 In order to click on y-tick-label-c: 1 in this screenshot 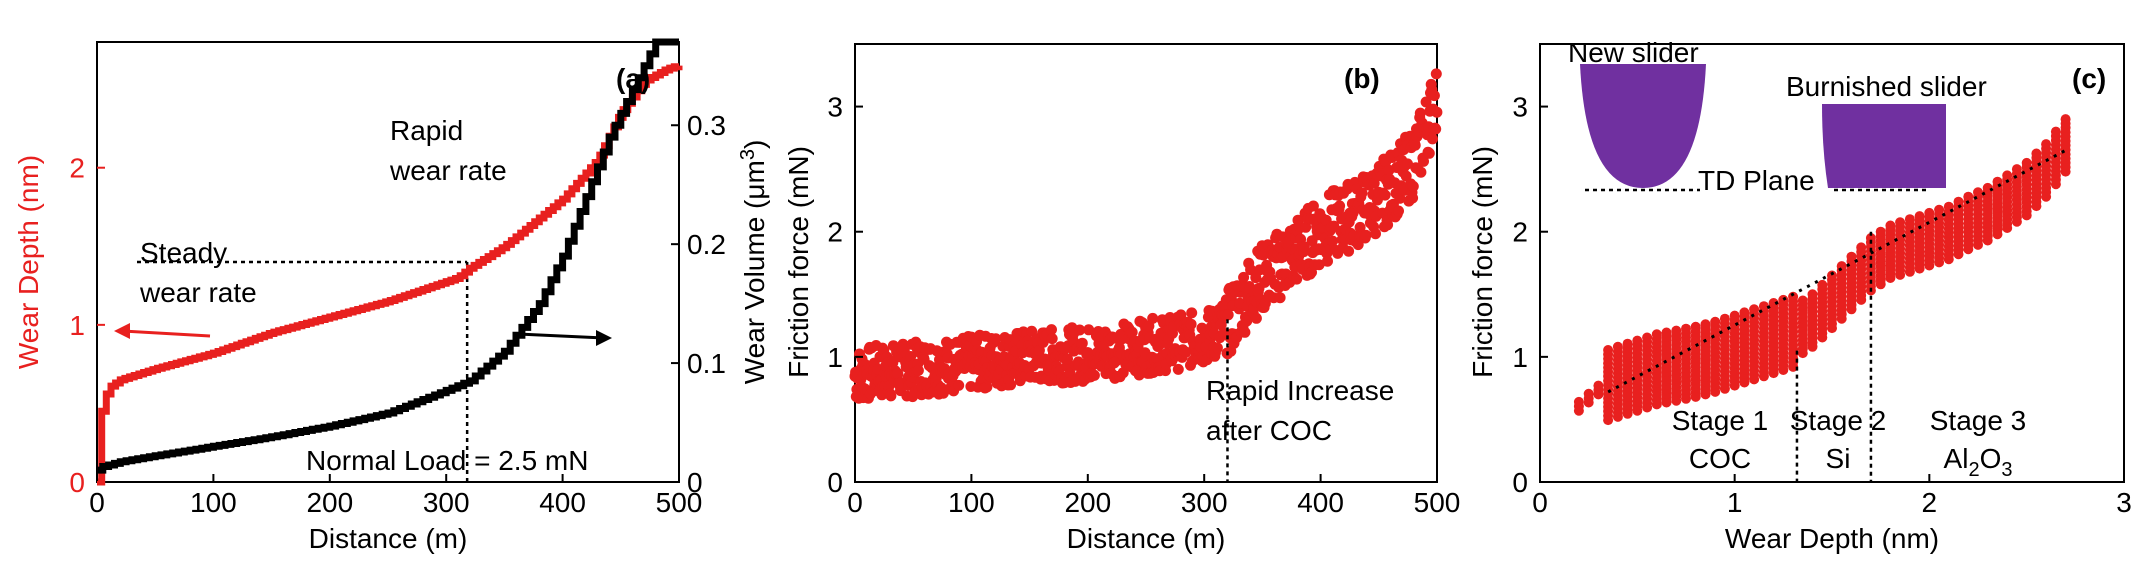, I will do `click(1520, 357)`.